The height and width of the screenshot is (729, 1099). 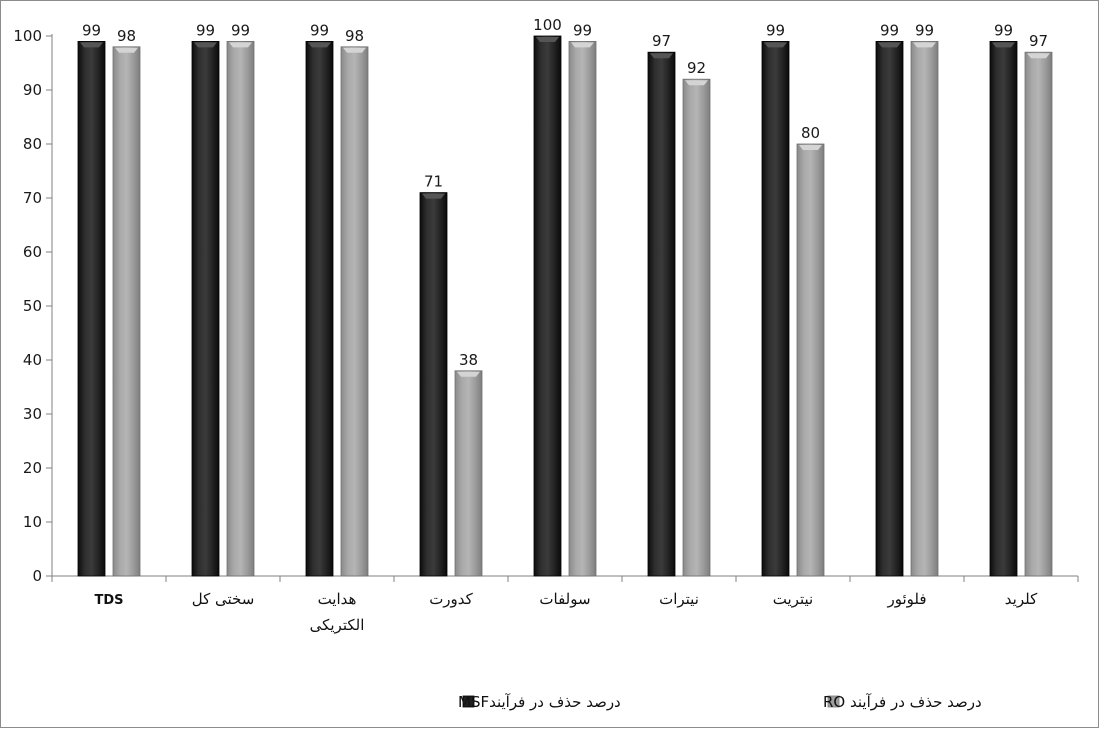 I want to click on x-tick-label: کدورت, so click(x=451, y=599).